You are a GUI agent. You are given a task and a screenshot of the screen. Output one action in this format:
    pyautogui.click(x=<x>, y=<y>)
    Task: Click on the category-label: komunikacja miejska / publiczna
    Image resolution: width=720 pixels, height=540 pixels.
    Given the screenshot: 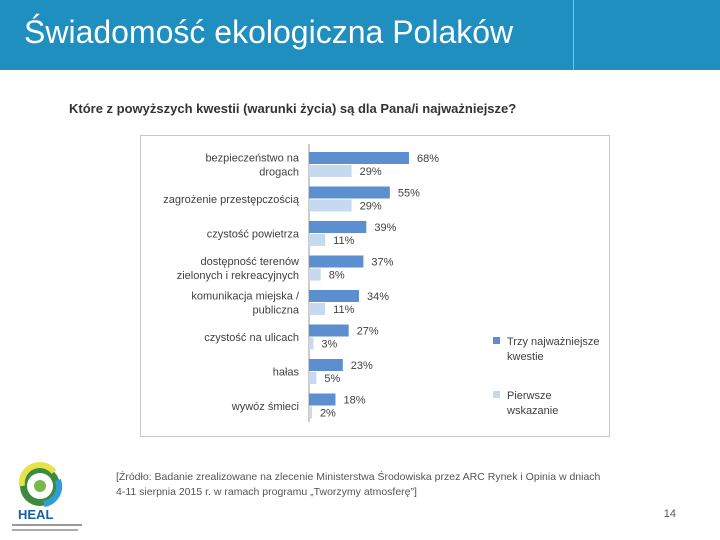 What is the action you would take?
    pyautogui.click(x=245, y=304)
    